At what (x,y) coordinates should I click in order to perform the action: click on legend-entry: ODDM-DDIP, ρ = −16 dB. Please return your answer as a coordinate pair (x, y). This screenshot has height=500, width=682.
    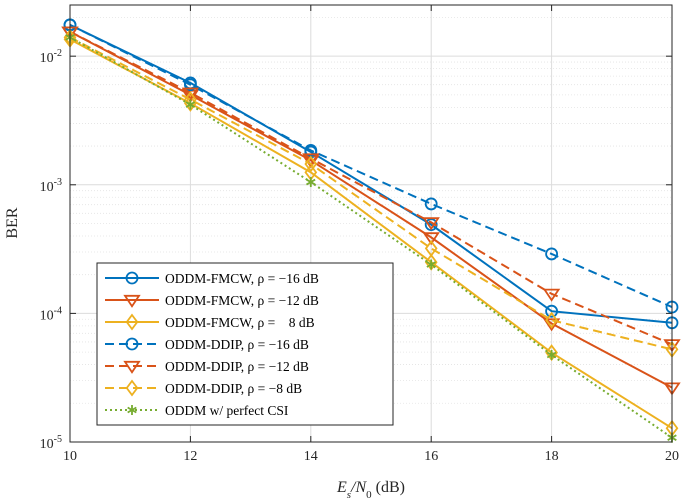
    Looking at the image, I should click on (207, 344).